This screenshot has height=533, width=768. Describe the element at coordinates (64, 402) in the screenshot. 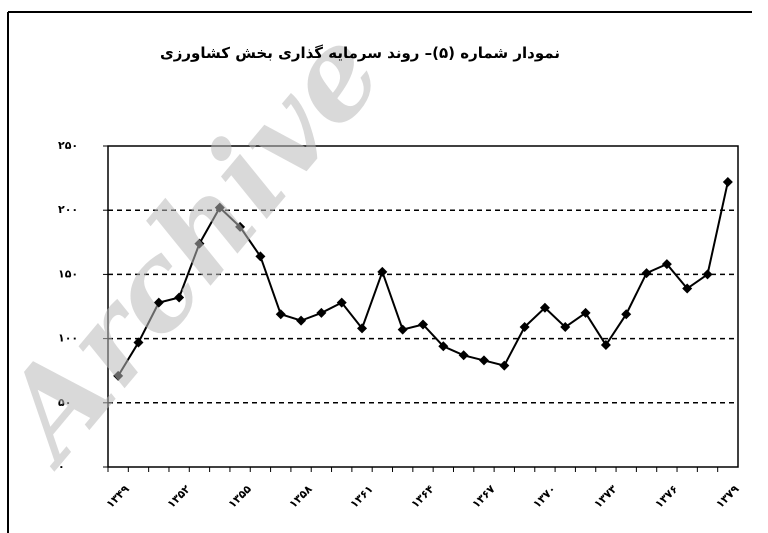

I see `y-tick-label: ۵۰` at that location.